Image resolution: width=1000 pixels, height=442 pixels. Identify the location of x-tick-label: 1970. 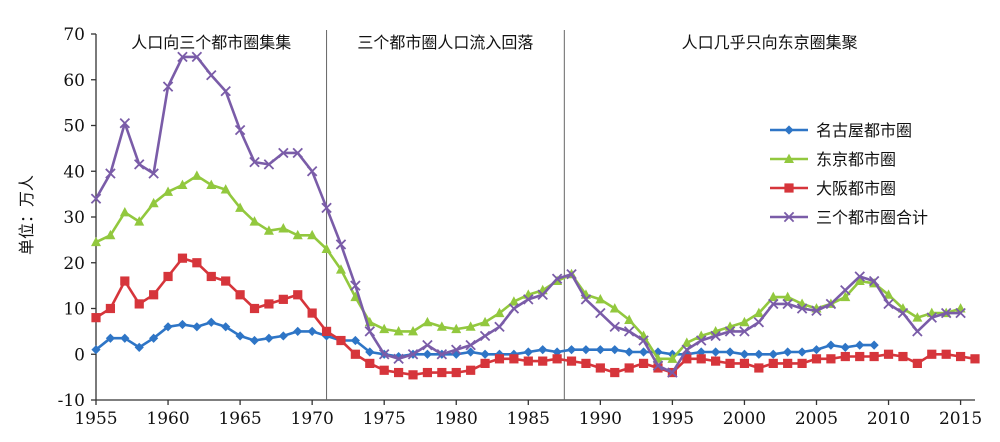
(312, 419).